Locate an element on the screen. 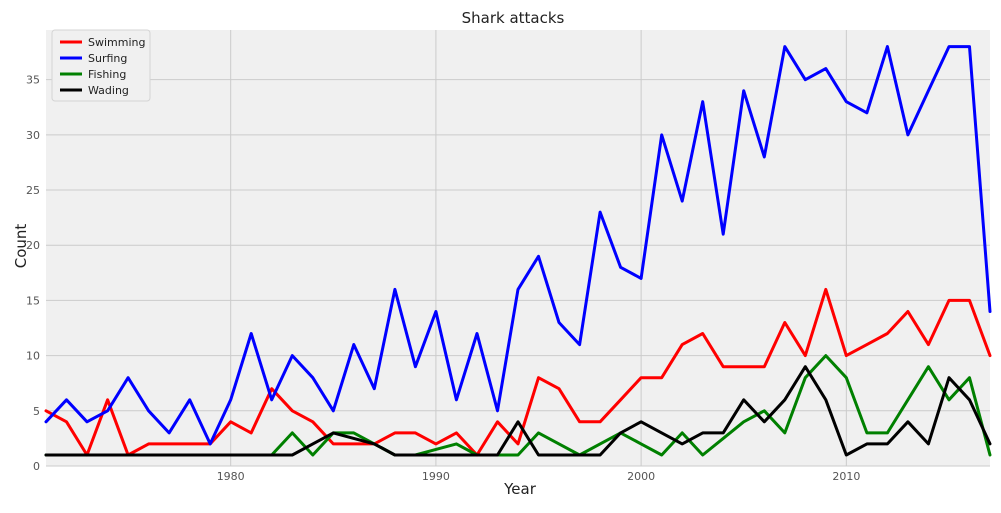  y-axis-label: Count is located at coordinates (21, 246).